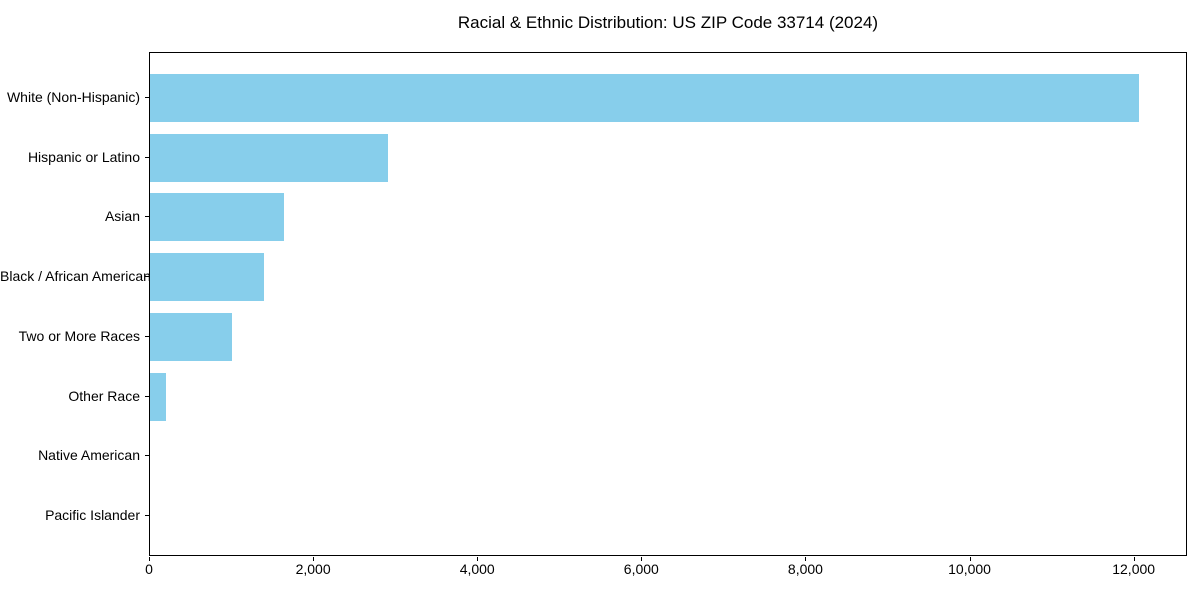 The height and width of the screenshot is (600, 1200). What do you see at coordinates (969, 569) in the screenshot?
I see `x-tick-label: 10,000` at bounding box center [969, 569].